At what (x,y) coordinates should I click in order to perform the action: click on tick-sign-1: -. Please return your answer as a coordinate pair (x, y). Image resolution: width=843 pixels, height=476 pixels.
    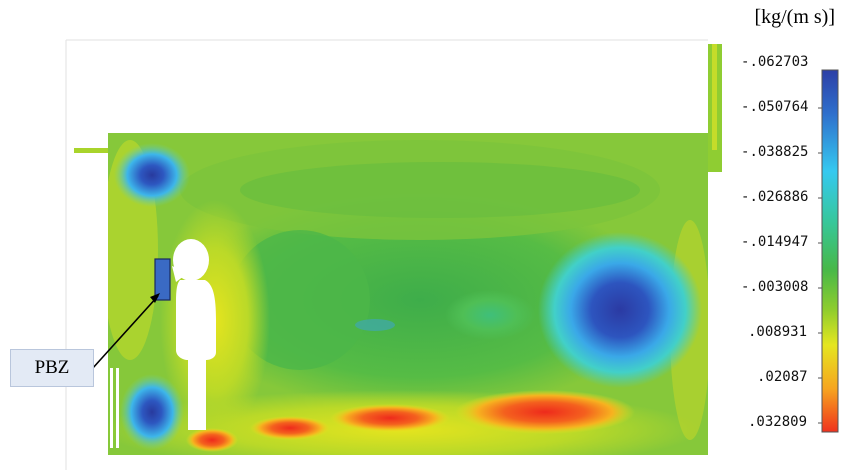
    Looking at the image, I should click on (745, 107).